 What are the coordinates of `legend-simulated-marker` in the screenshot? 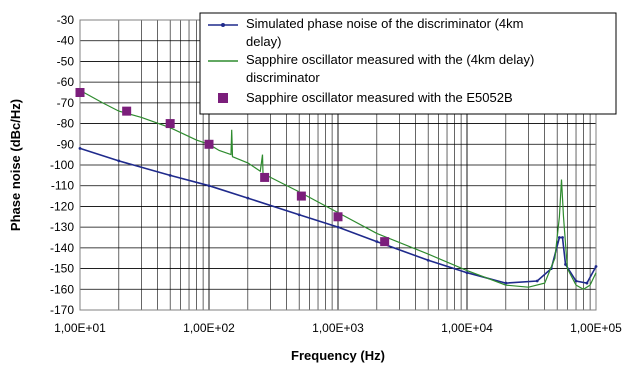 It's located at (223, 25).